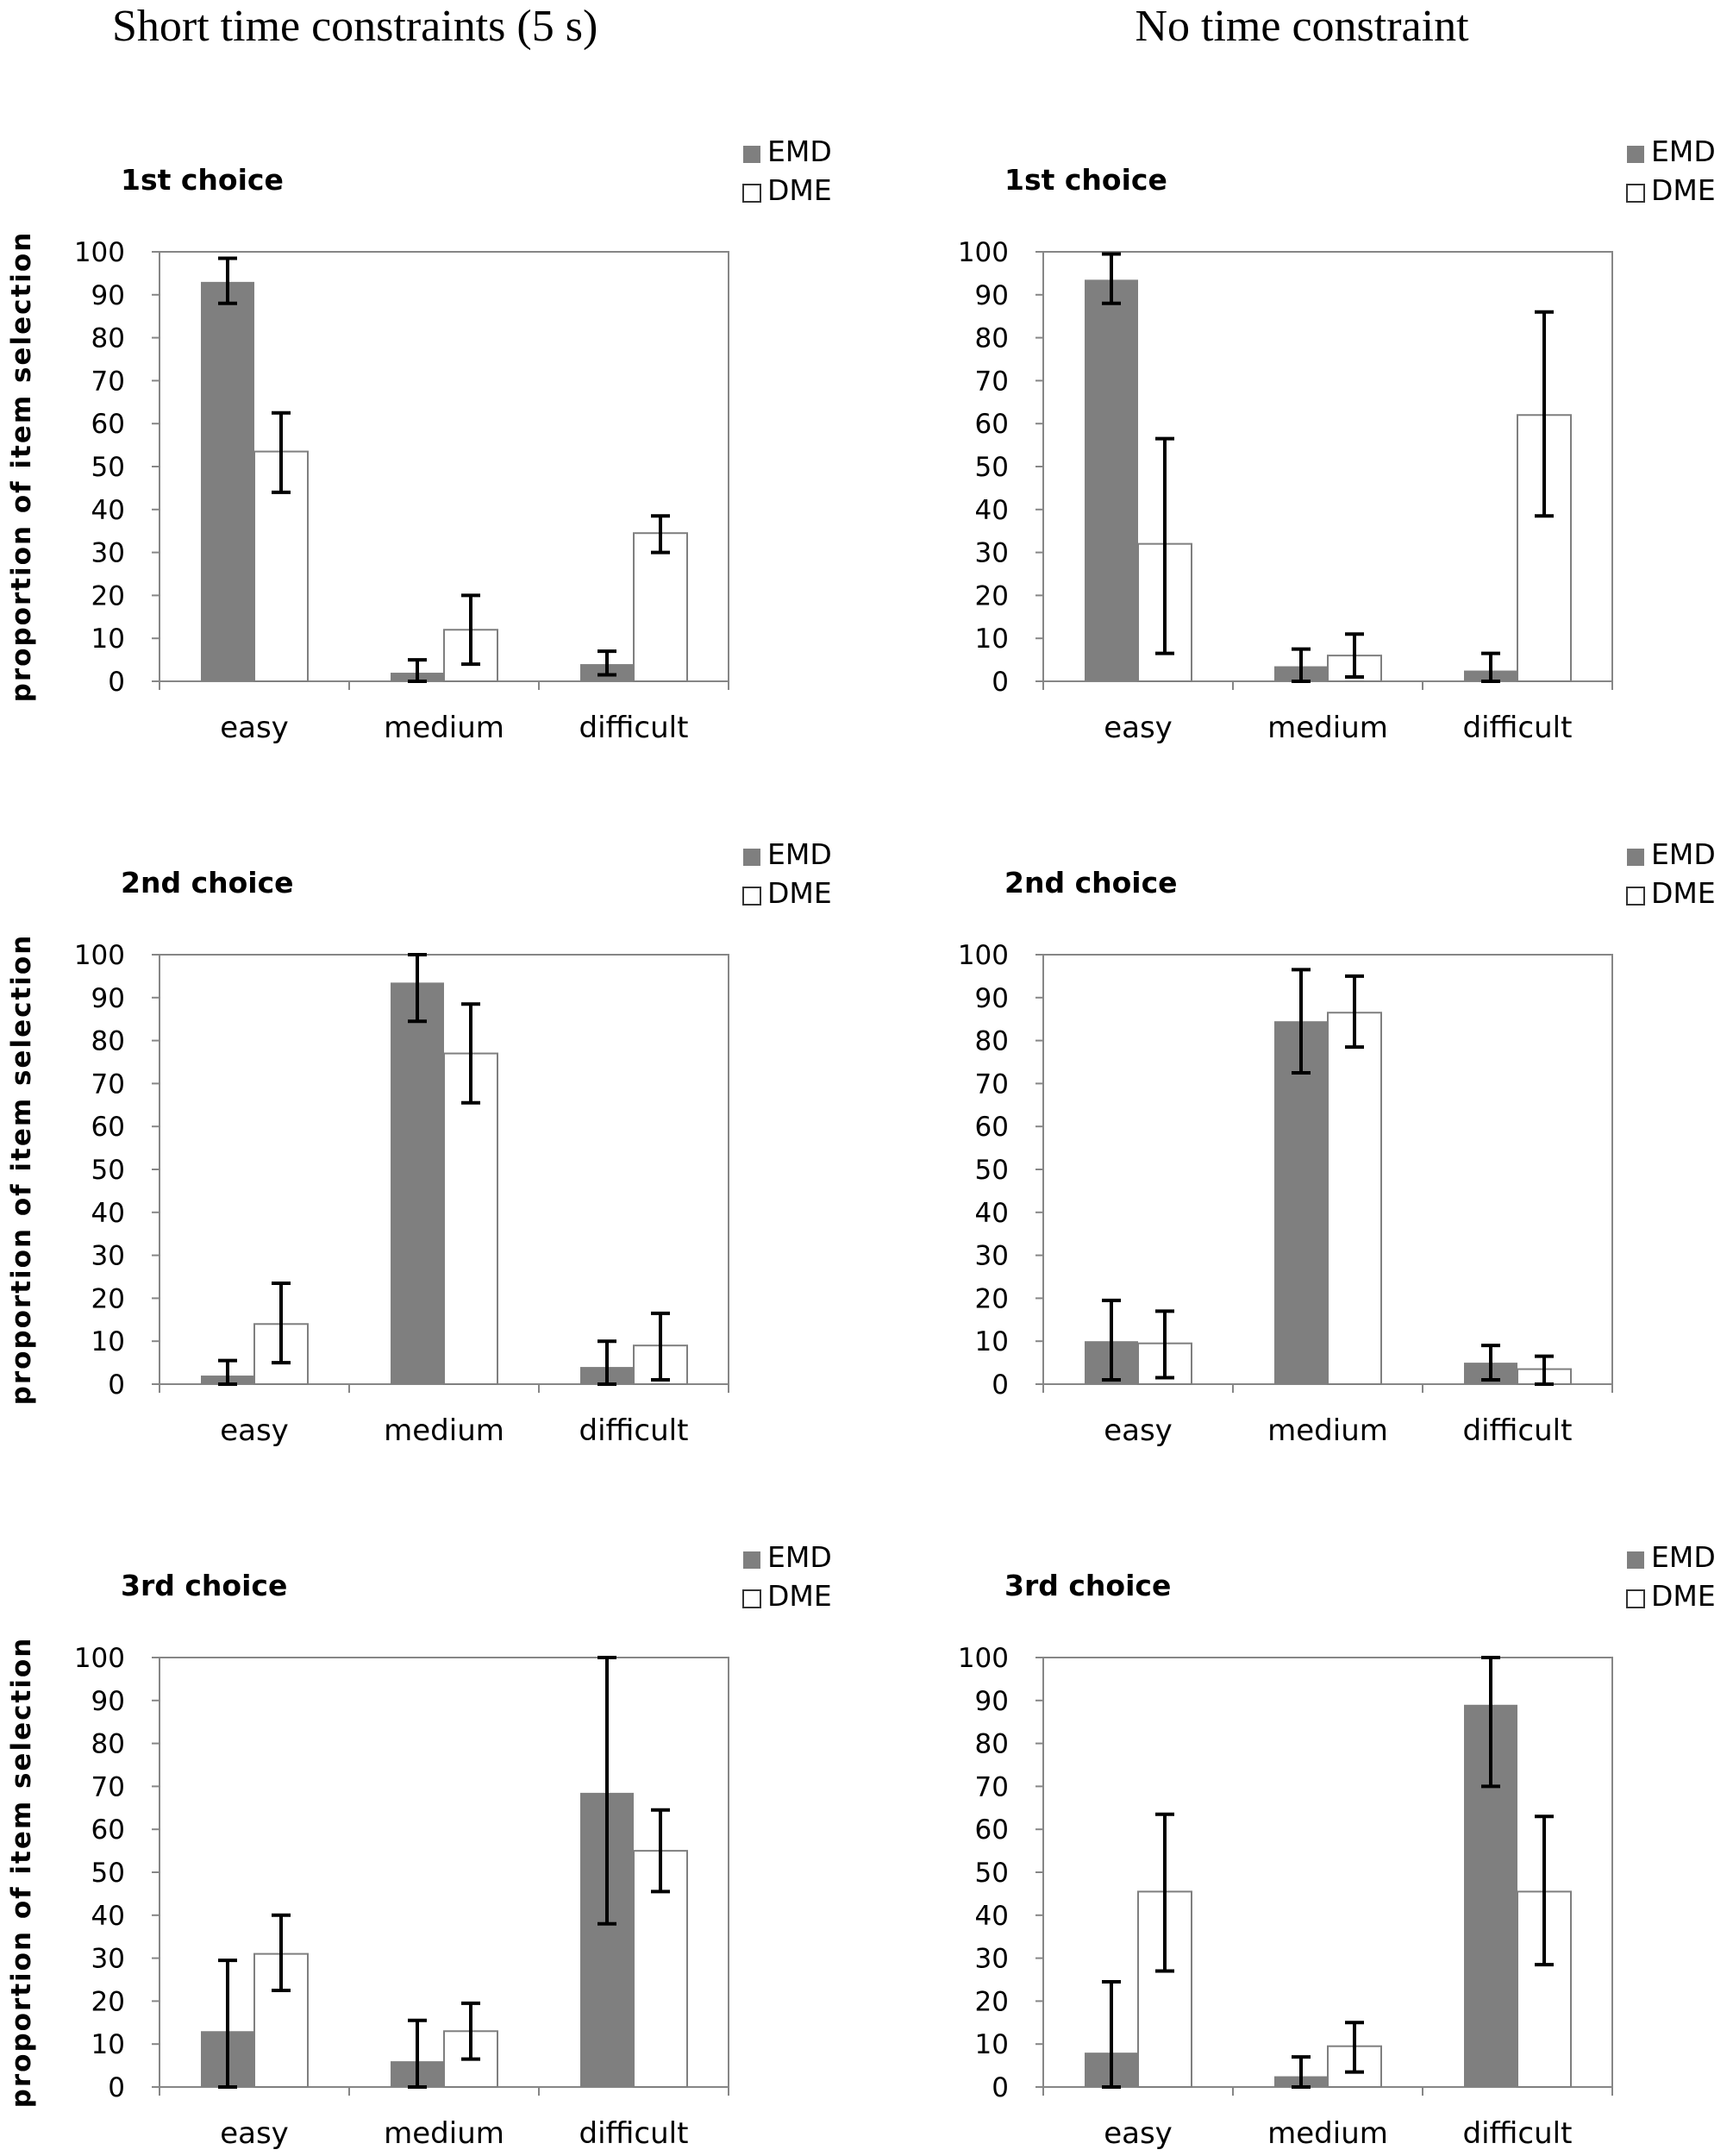 The image size is (1733, 2156). Describe the element at coordinates (661, 607) in the screenshot. I see `bar-dme-difficult` at that location.